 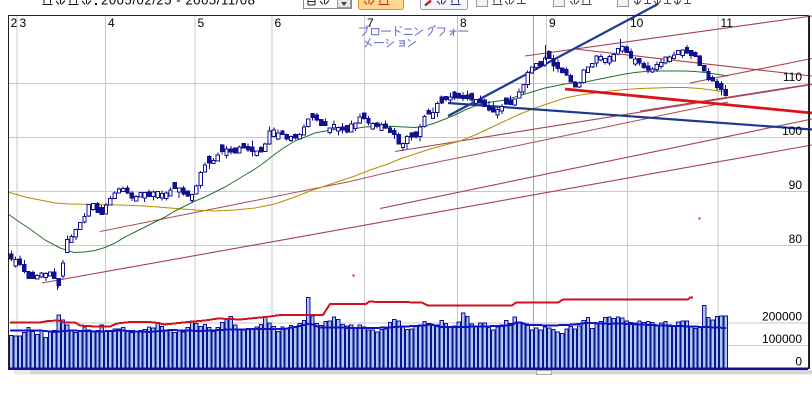 What do you see at coordinates (637, 23) in the screenshot?
I see `svg-text: 10` at bounding box center [637, 23].